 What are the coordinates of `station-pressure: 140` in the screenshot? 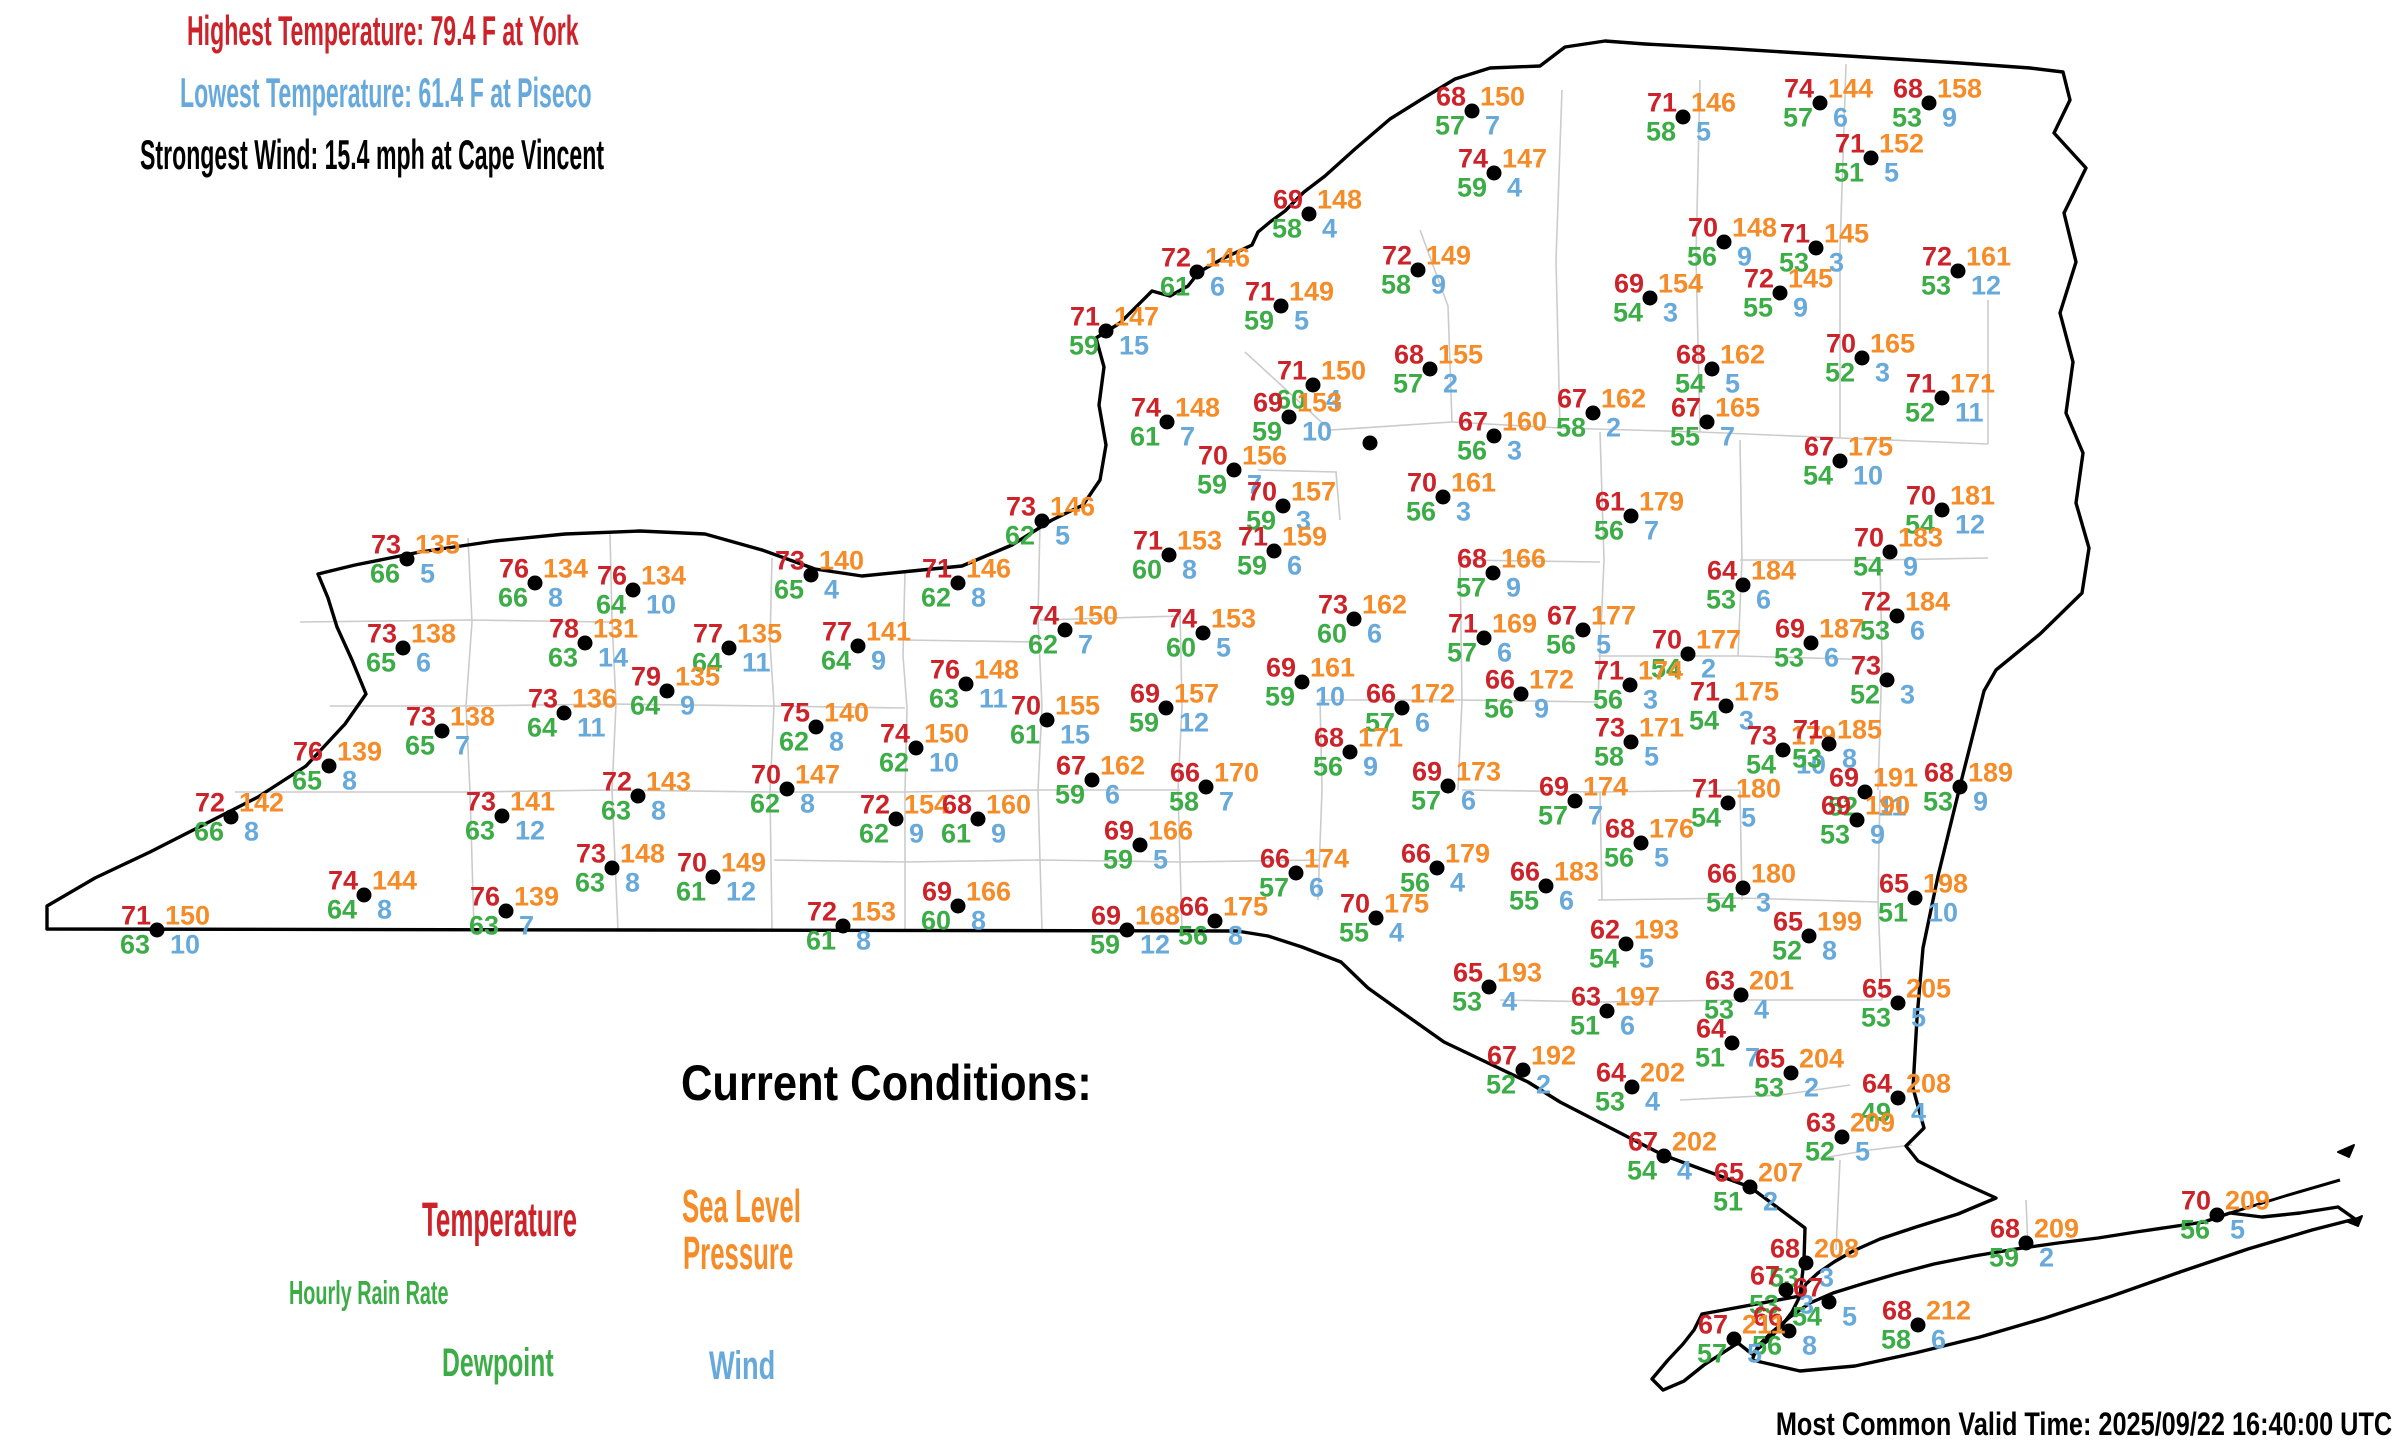 It's located at (842, 560).